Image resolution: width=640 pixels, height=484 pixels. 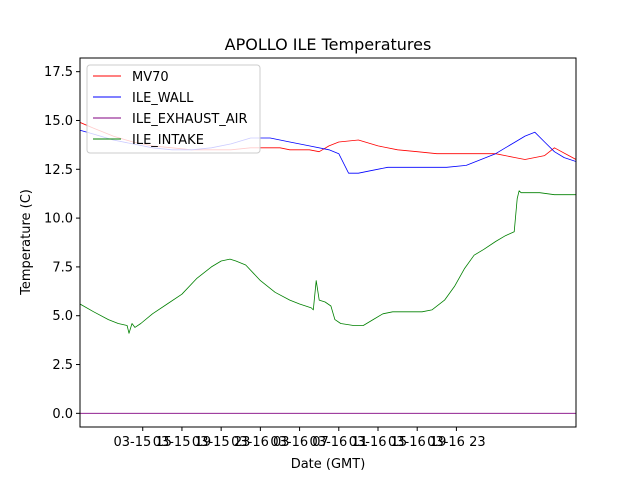 I want to click on x-tick-label: 03-15 15, so click(x=143, y=442).